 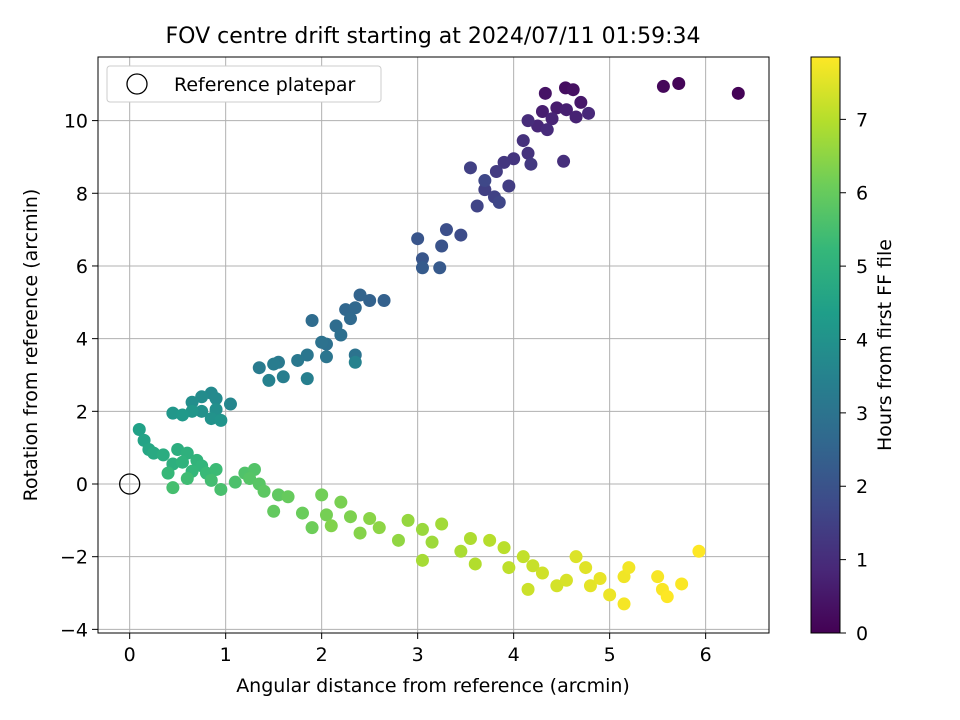 What do you see at coordinates (265, 85) in the screenshot?
I see `legend-label: Reference platepar` at bounding box center [265, 85].